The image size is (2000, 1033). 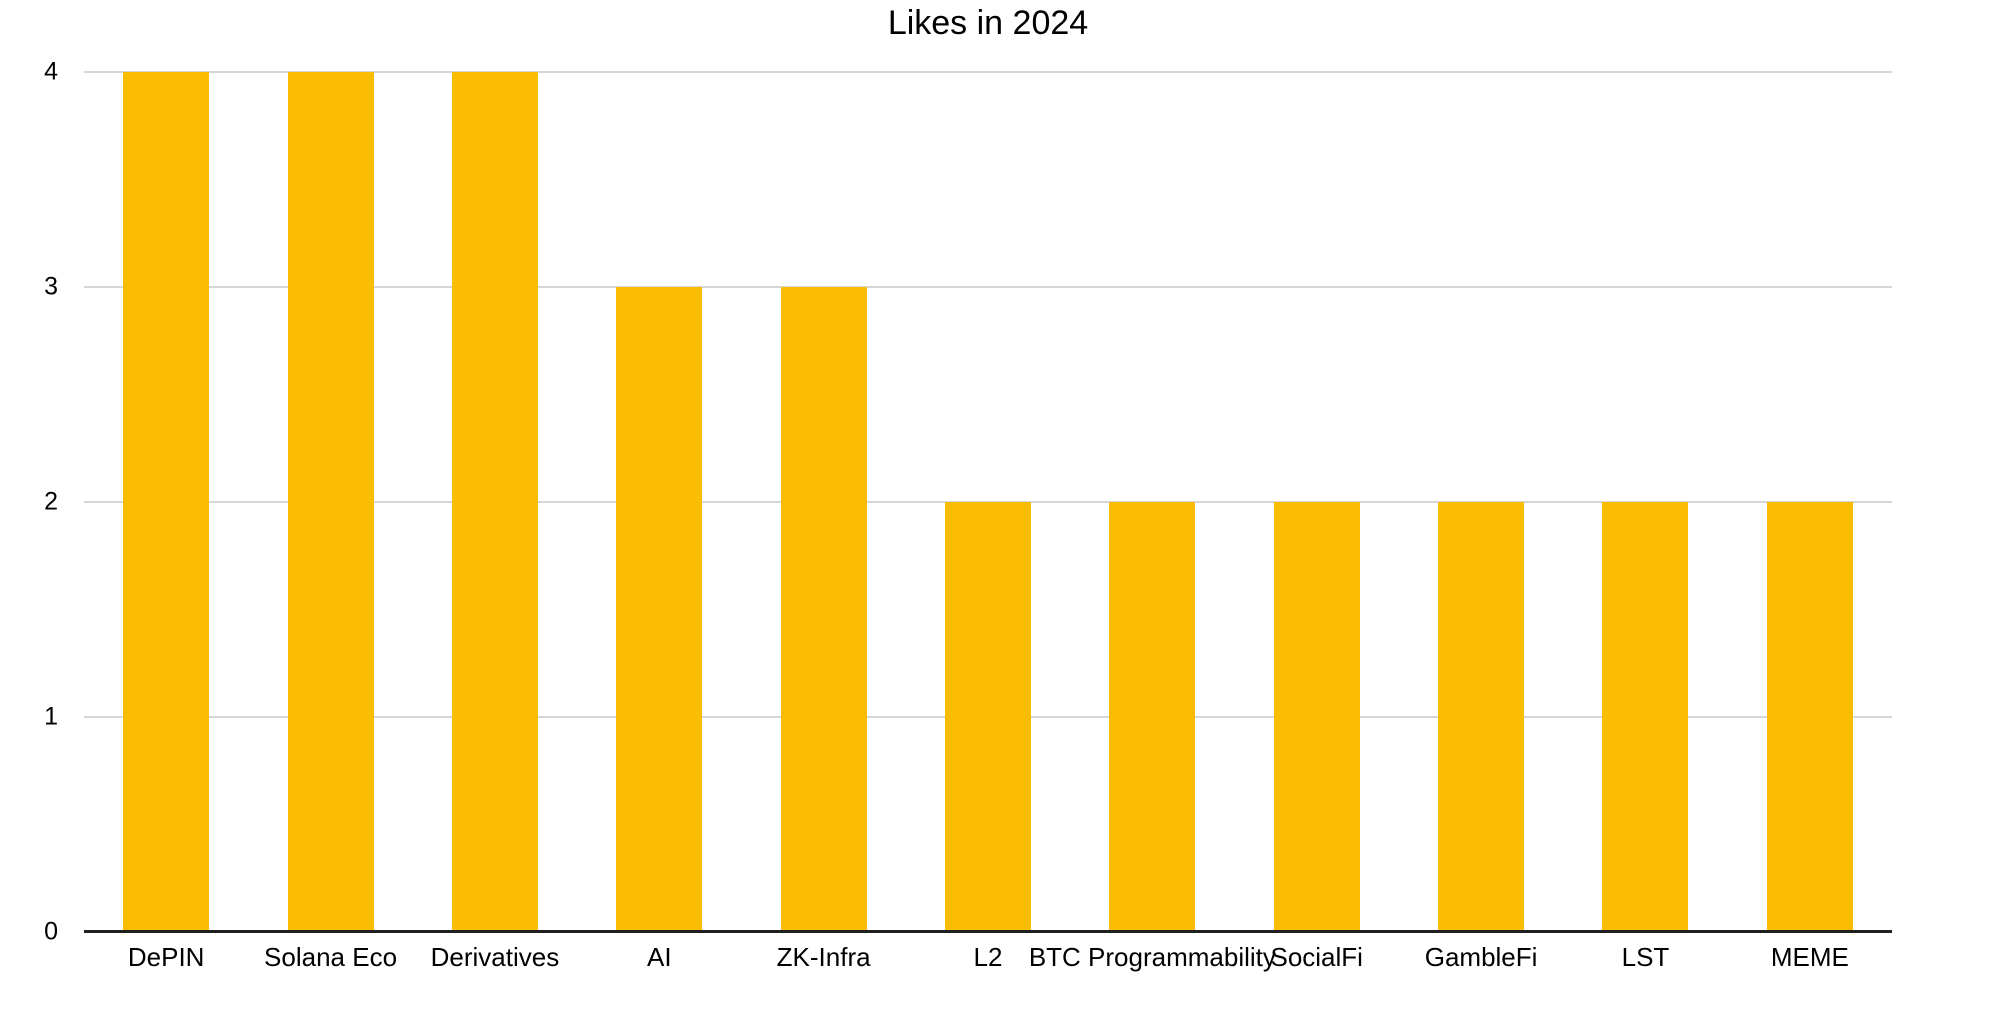 What do you see at coordinates (1481, 957) in the screenshot?
I see `x-tick-label-gamblefi: GambleFi` at bounding box center [1481, 957].